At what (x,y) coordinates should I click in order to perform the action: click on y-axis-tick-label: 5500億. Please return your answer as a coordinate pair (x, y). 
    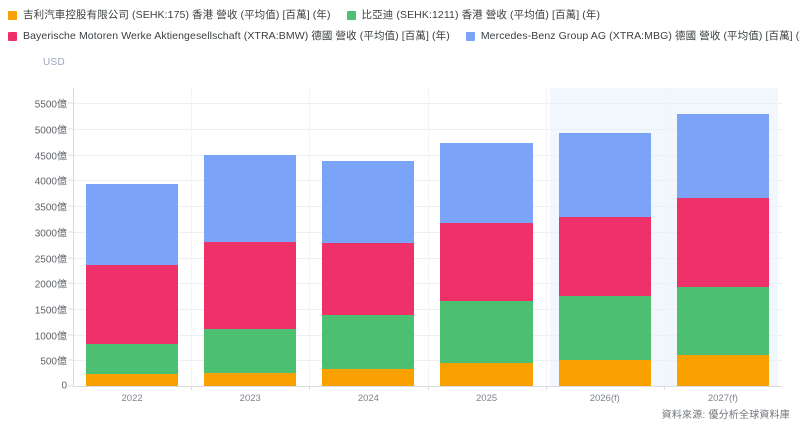
    Looking at the image, I should click on (50, 105).